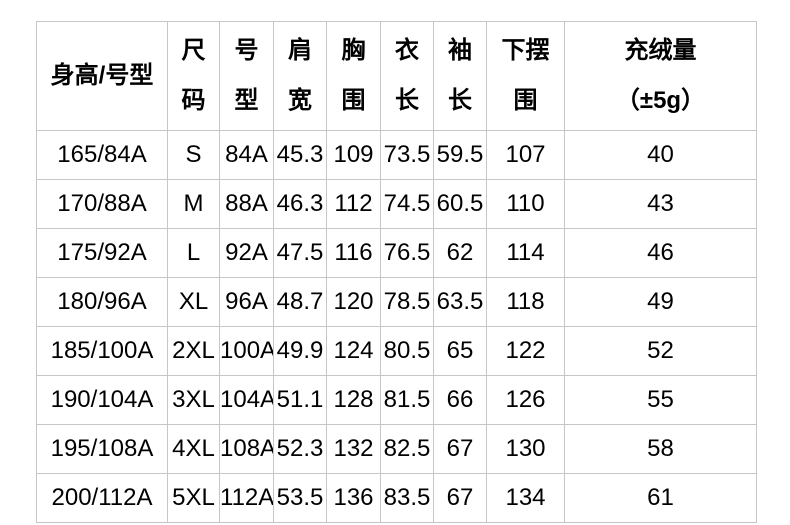  I want to click on cell-height-size-type: 170/88A, so click(102, 204).